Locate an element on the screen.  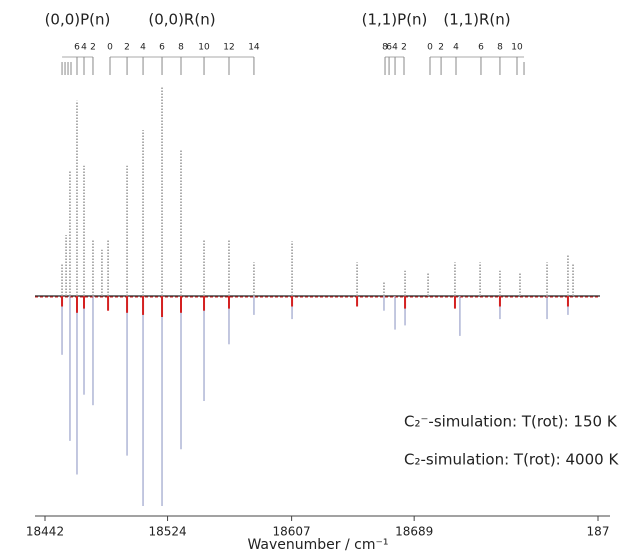
x-tick-label: 18689 is located at coordinates (414, 532).